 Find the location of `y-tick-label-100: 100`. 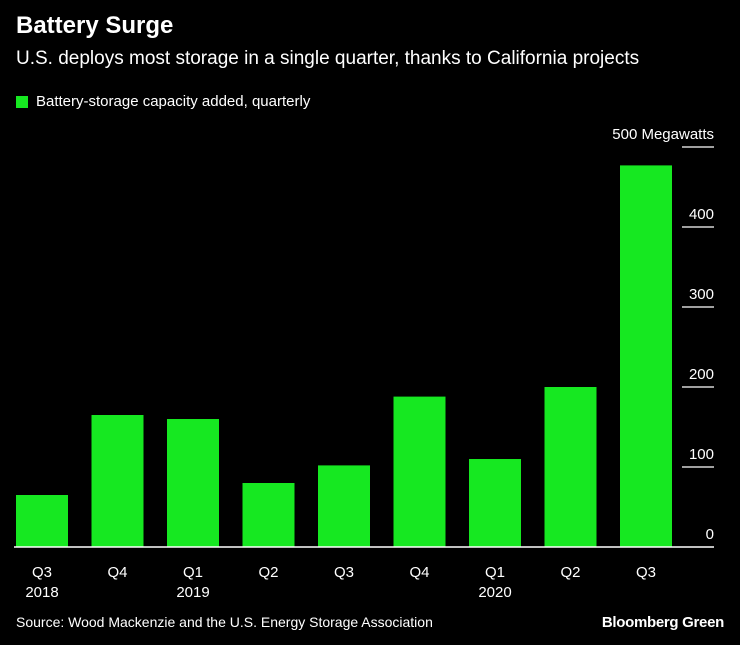

y-tick-label-100: 100 is located at coordinates (701, 454).